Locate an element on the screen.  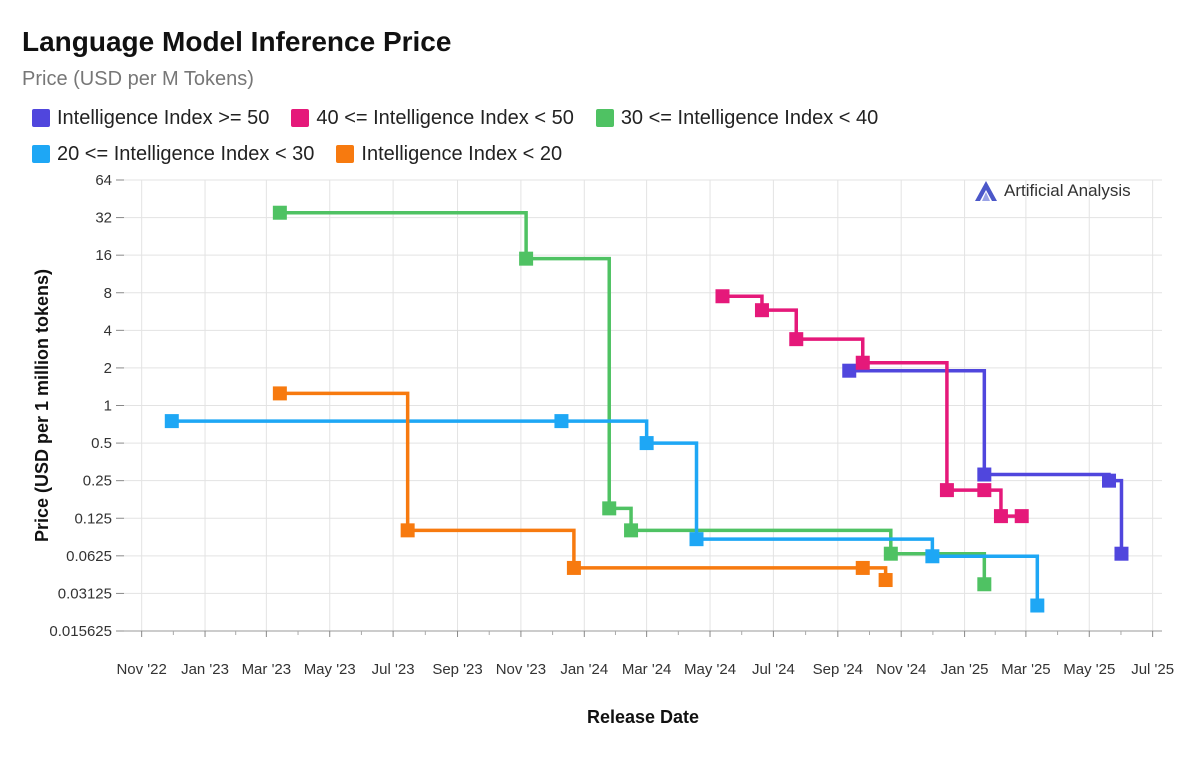
y-tick-label: 0.015625 is located at coordinates (80, 631).